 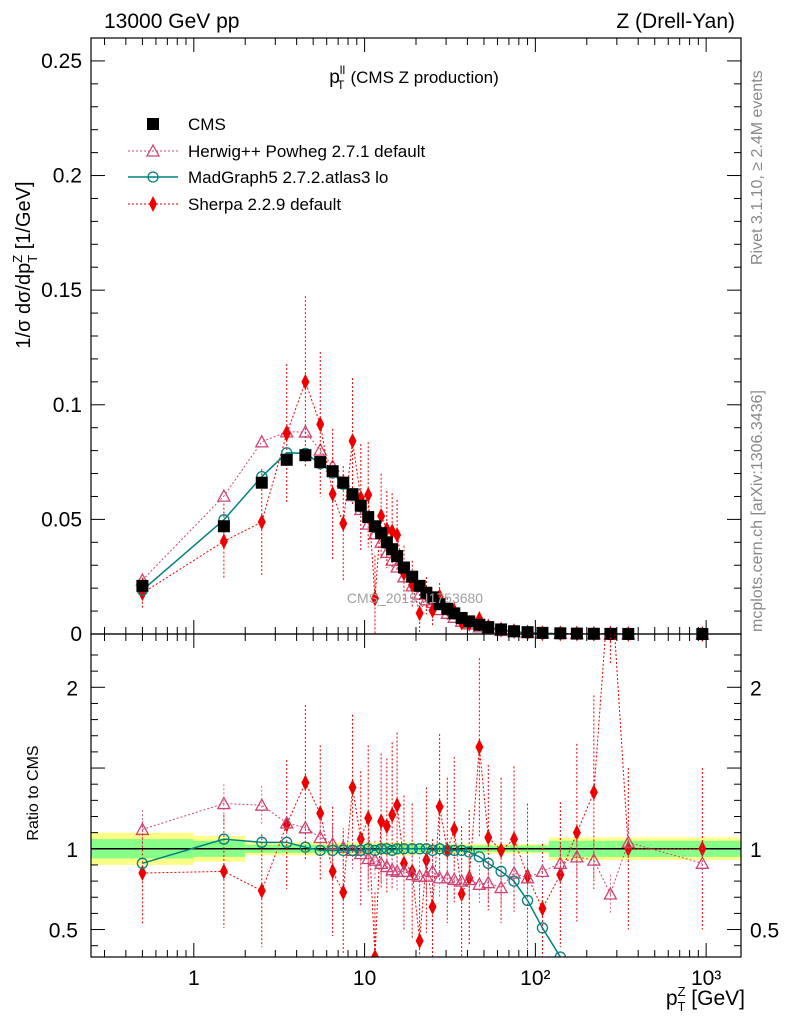 What do you see at coordinates (61, 61) in the screenshot?
I see `y-tick-label: 0.25` at bounding box center [61, 61].